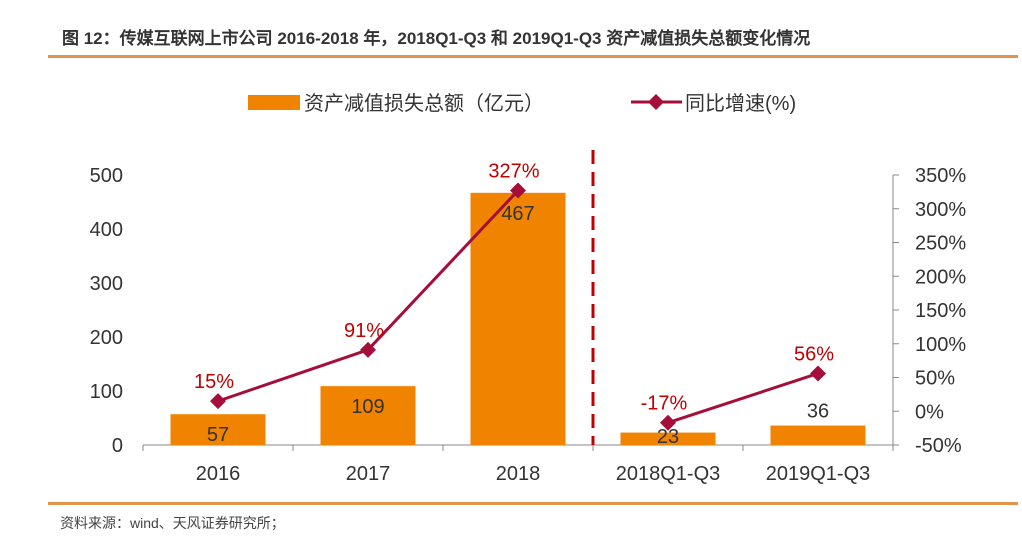  What do you see at coordinates (172, 523) in the screenshot?
I see `source-note: 资料来源：wind、天风证券研究所；` at bounding box center [172, 523].